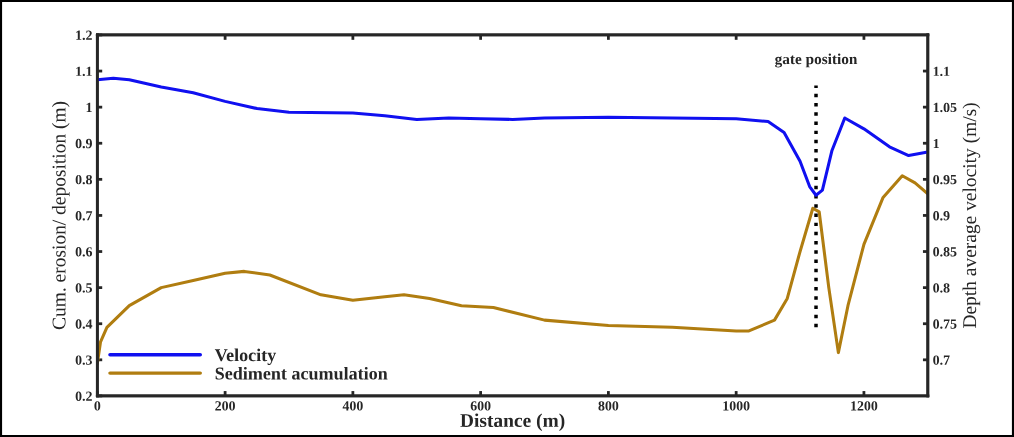 The width and height of the screenshot is (1014, 437). I want to click on x-tick-label: 400, so click(352, 406).